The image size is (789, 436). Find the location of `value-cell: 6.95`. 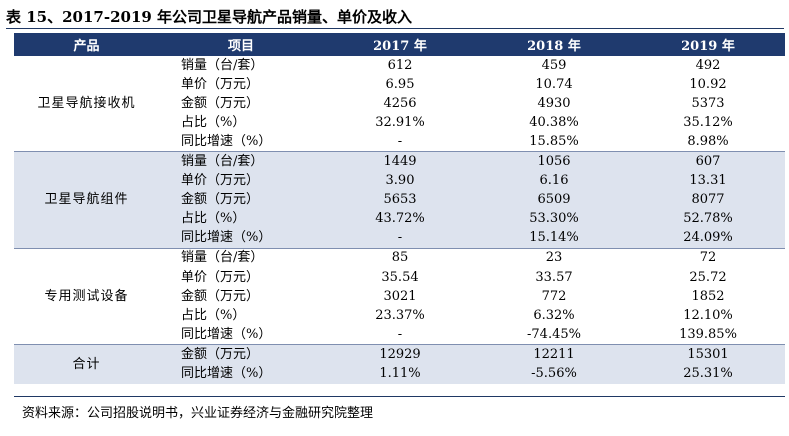

value-cell: 6.95 is located at coordinates (400, 84).